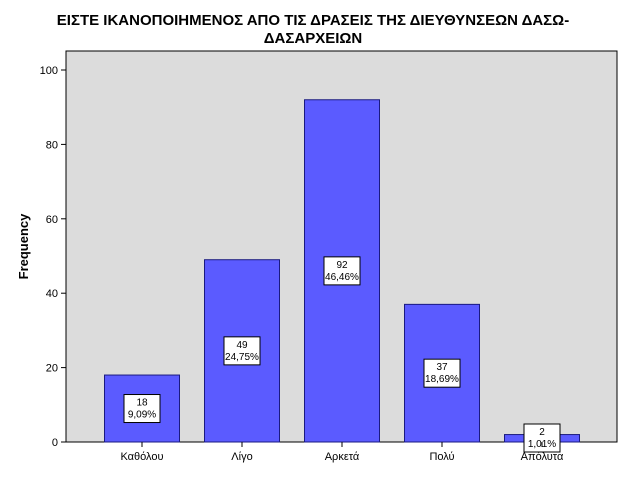  Describe the element at coordinates (313, 38) in the screenshot. I see `chart-title-line-2: ΔΑΣΑΡΧΕΙΩΝ` at that location.